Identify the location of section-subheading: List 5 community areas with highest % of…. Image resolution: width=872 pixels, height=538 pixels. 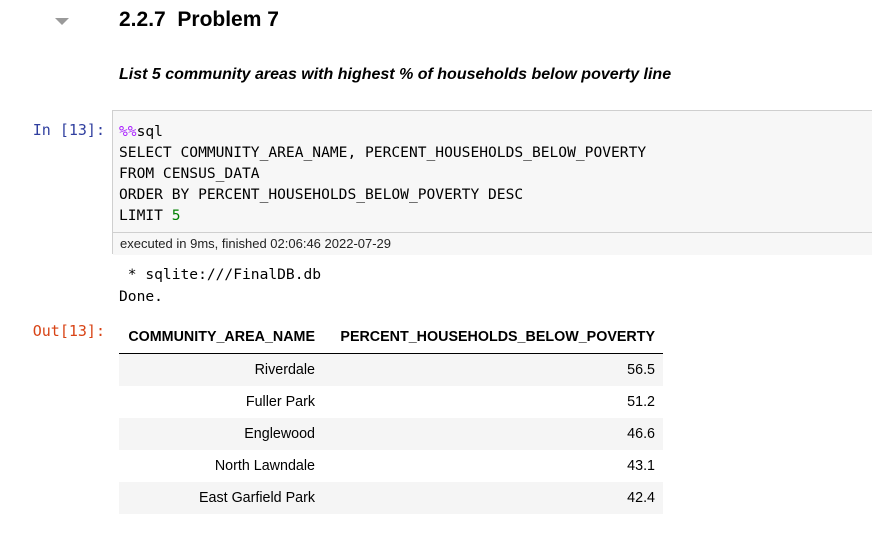
(395, 74).